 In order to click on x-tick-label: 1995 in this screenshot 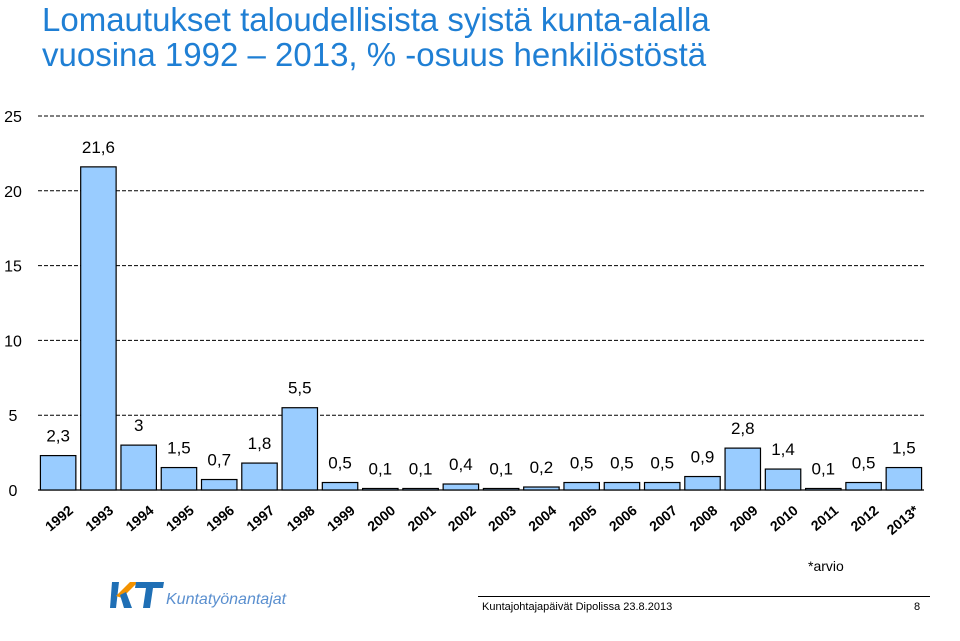, I will do `click(180, 518)`.